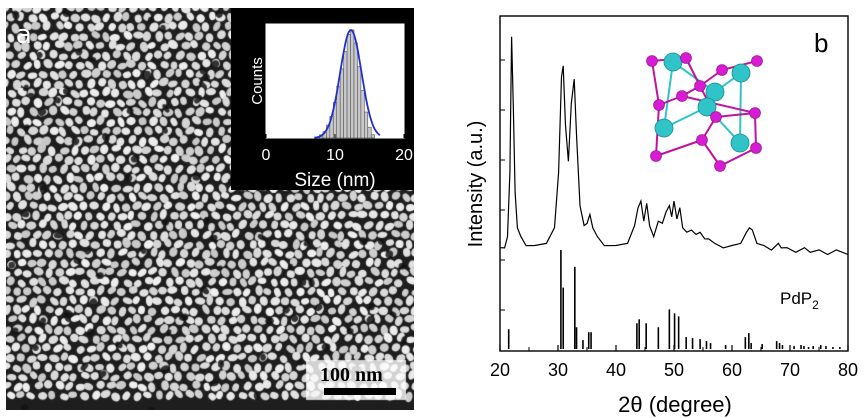 This screenshot has width=865, height=418. What do you see at coordinates (675, 404) in the screenshot?
I see `xrd-x-label: 2θ (degree)` at bounding box center [675, 404].